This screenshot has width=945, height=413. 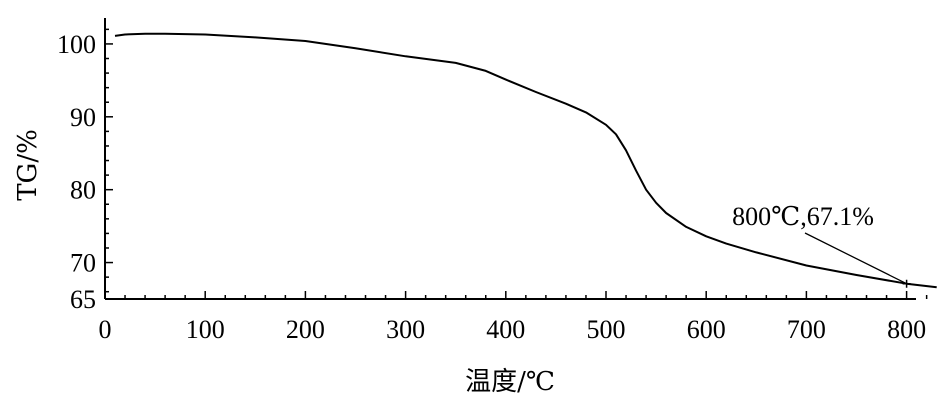 I want to click on annotation-layer: 800℃,67.1%, so click(x=821, y=245).